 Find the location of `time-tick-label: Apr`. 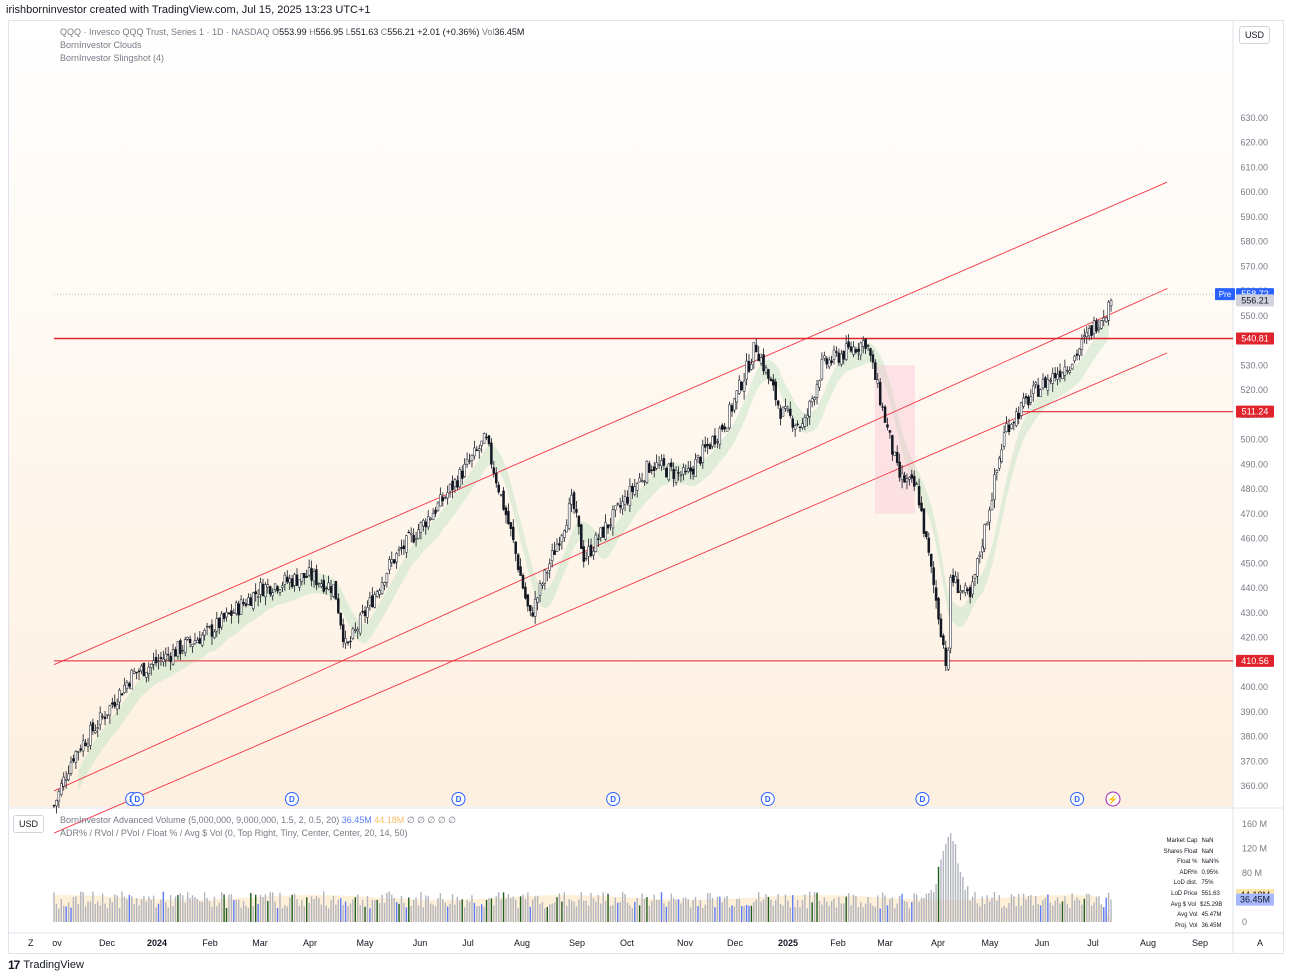

time-tick-label: Apr is located at coordinates (310, 943).